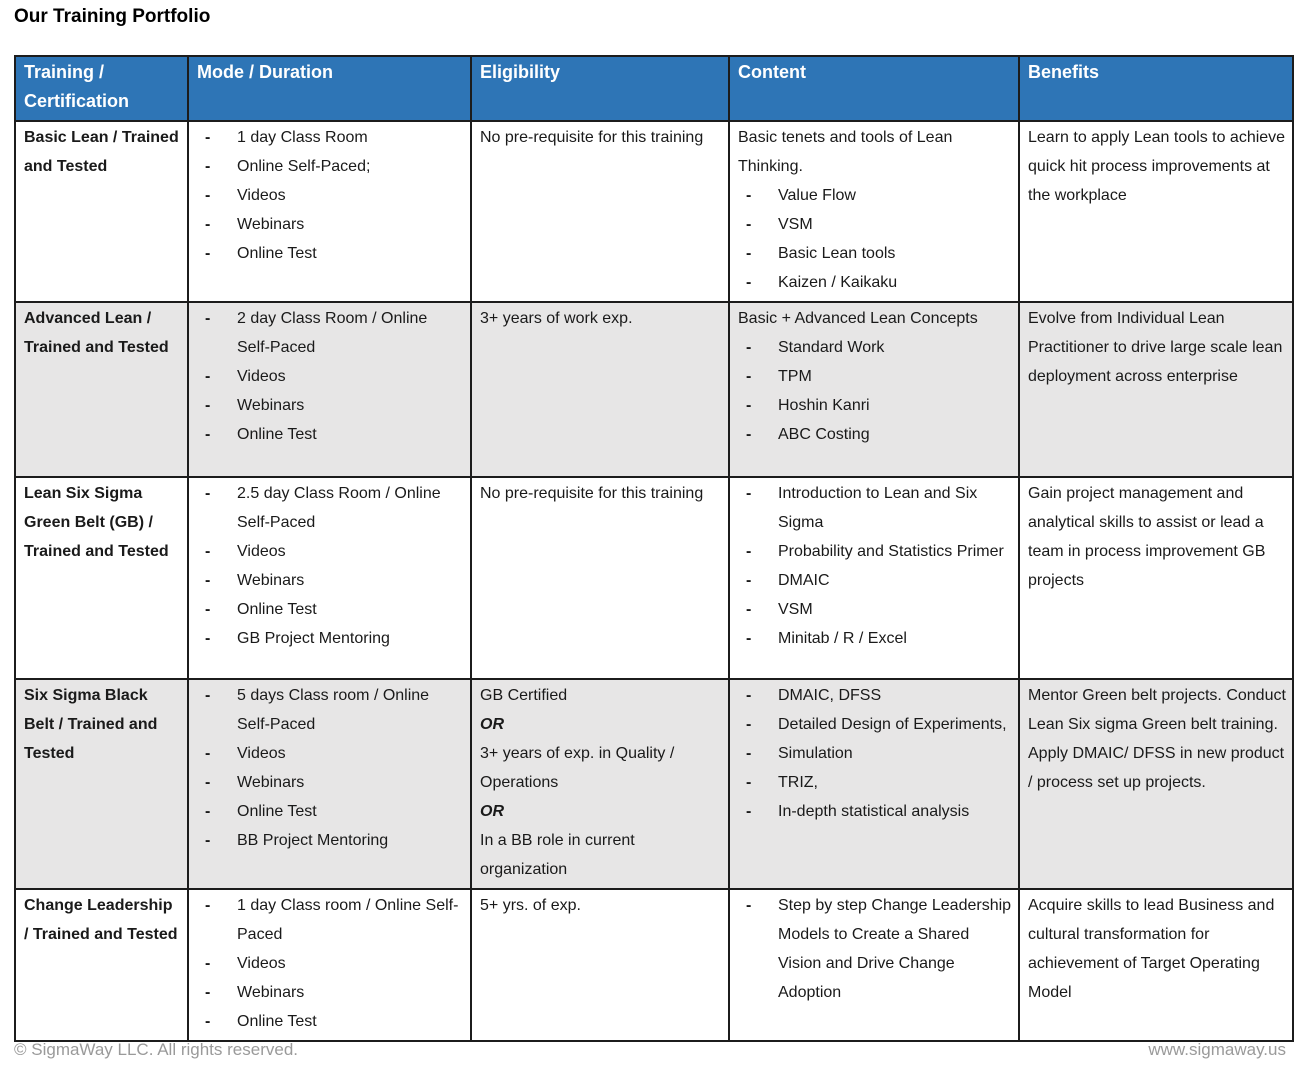 This screenshot has width=1300, height=1083. What do you see at coordinates (330, 333) in the screenshot?
I see `bullet-item: 2 day Class Room / Online Self-Paced` at bounding box center [330, 333].